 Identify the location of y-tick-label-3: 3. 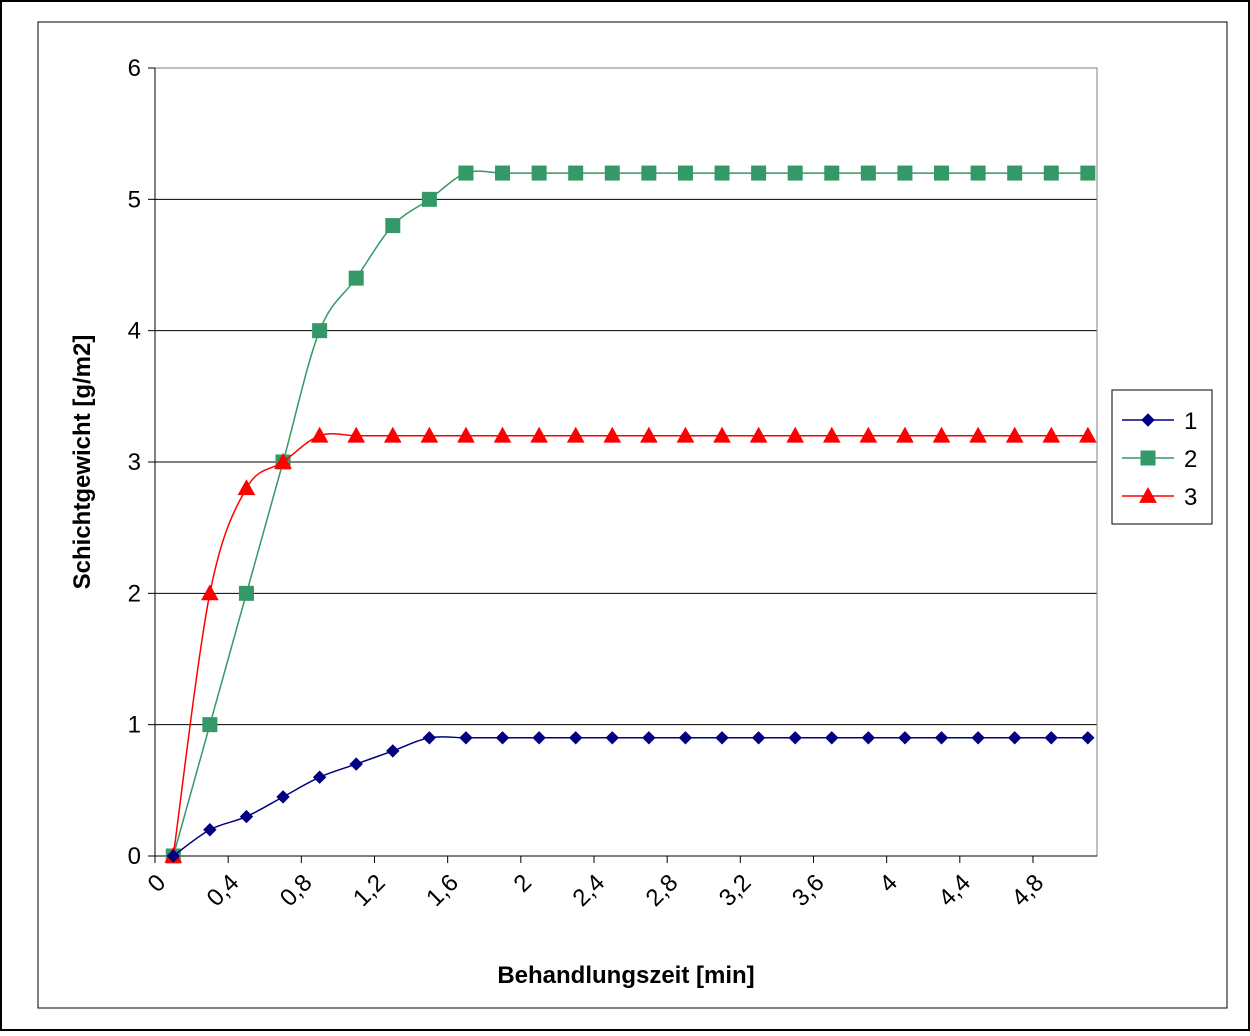
(134, 462).